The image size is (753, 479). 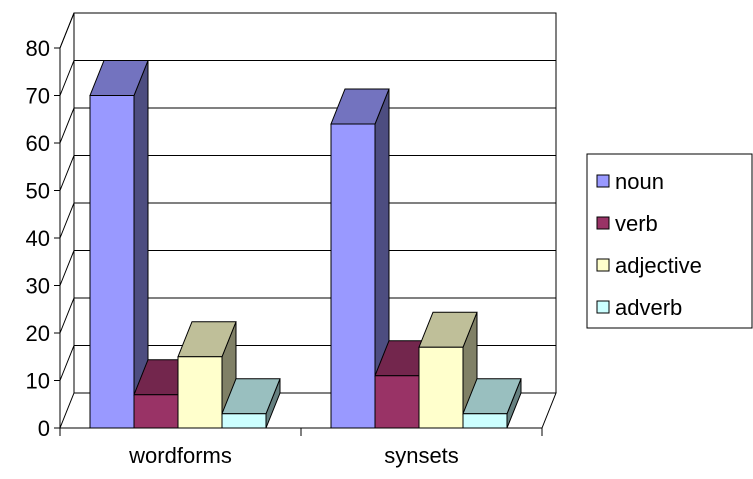 I want to click on legend-swatch-verb, so click(x=603, y=223).